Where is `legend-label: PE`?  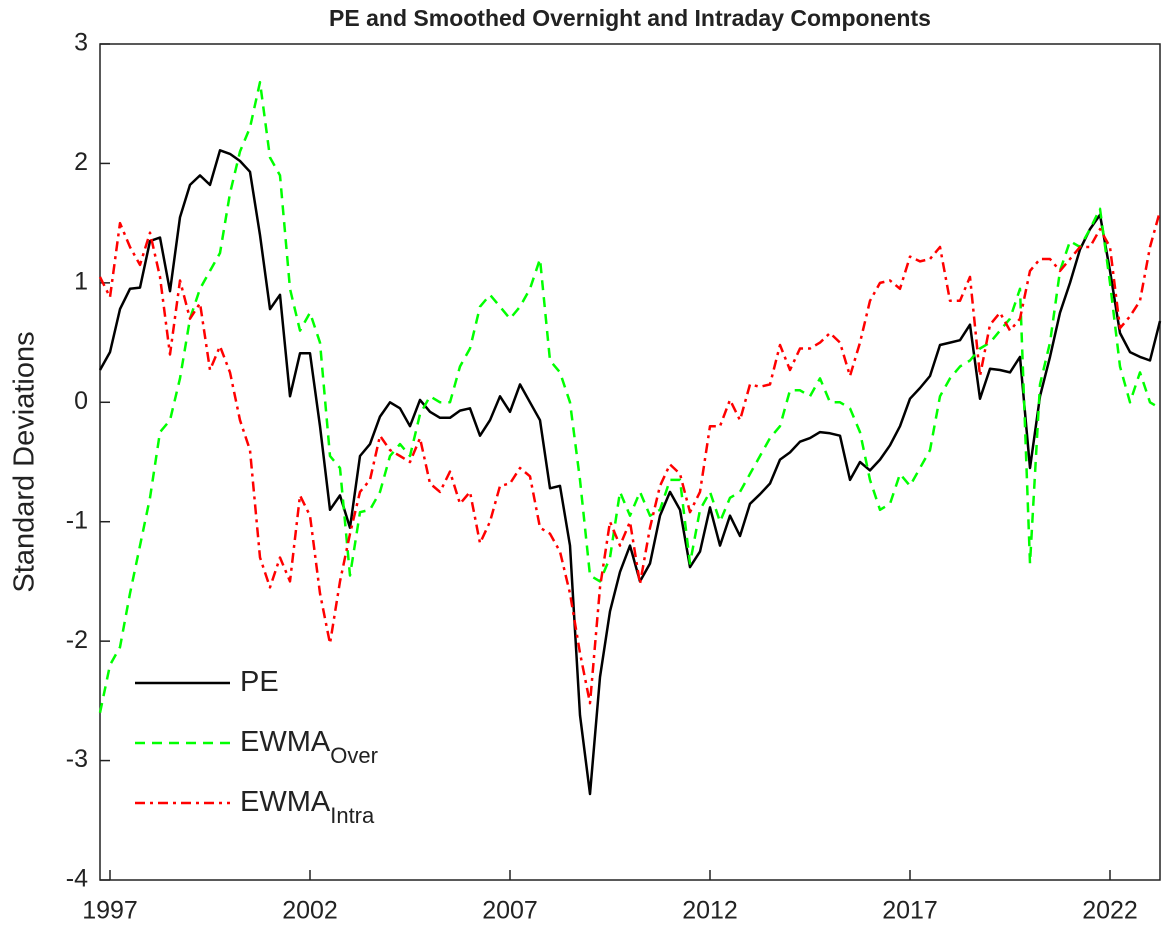 legend-label: PE is located at coordinates (259, 682).